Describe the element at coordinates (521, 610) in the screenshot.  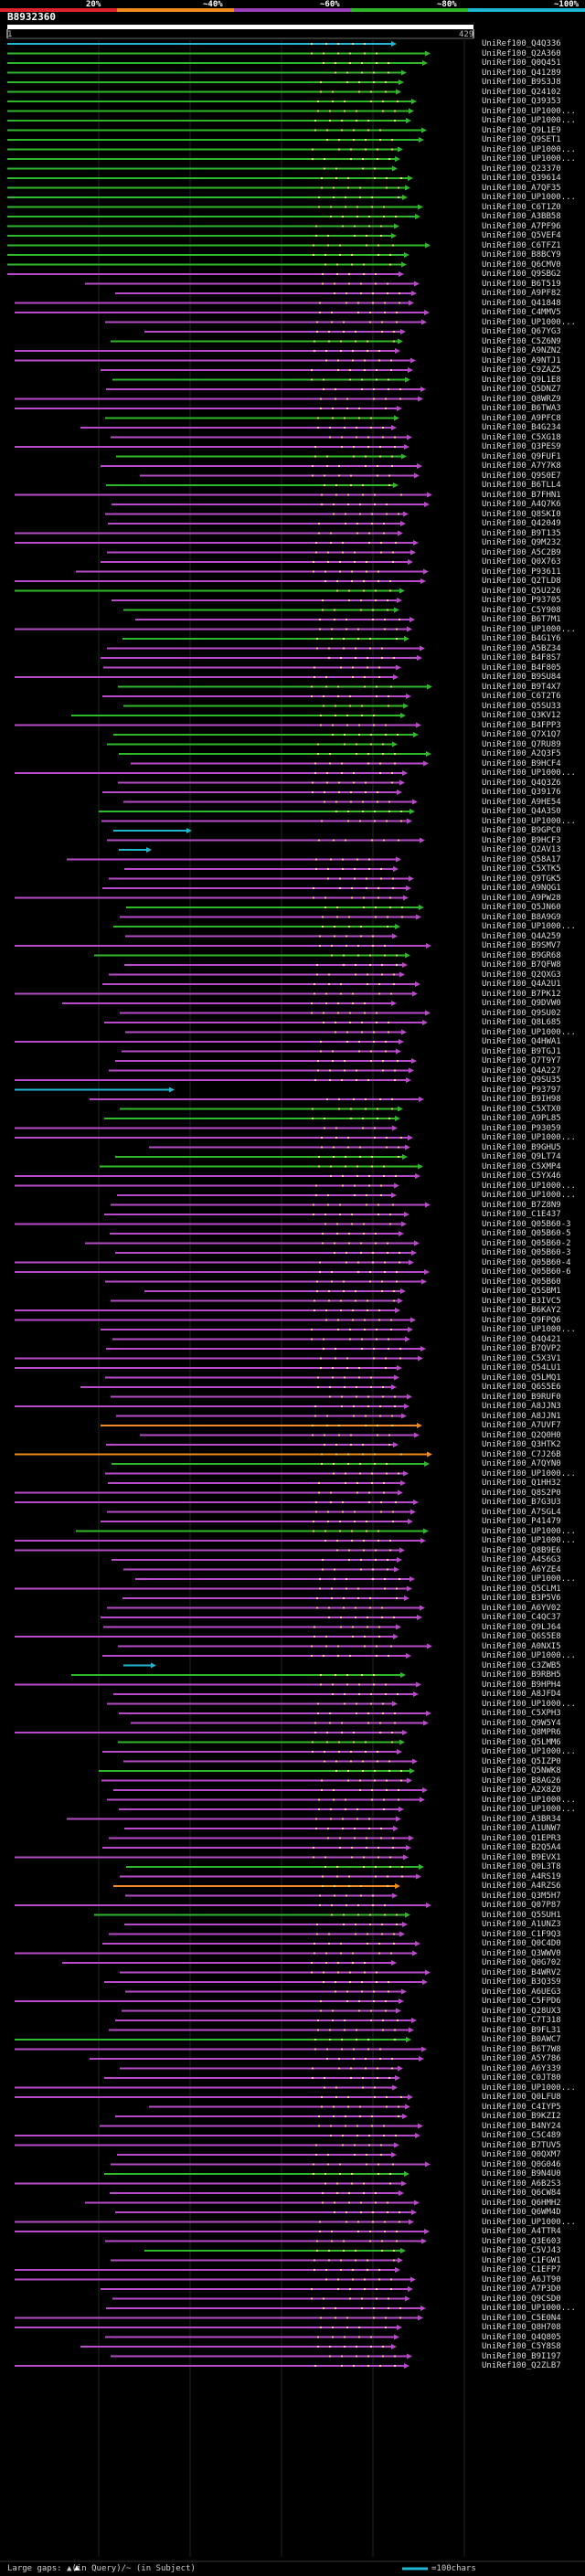
I see `hit-label: UniRef100_C5Y908` at that location.